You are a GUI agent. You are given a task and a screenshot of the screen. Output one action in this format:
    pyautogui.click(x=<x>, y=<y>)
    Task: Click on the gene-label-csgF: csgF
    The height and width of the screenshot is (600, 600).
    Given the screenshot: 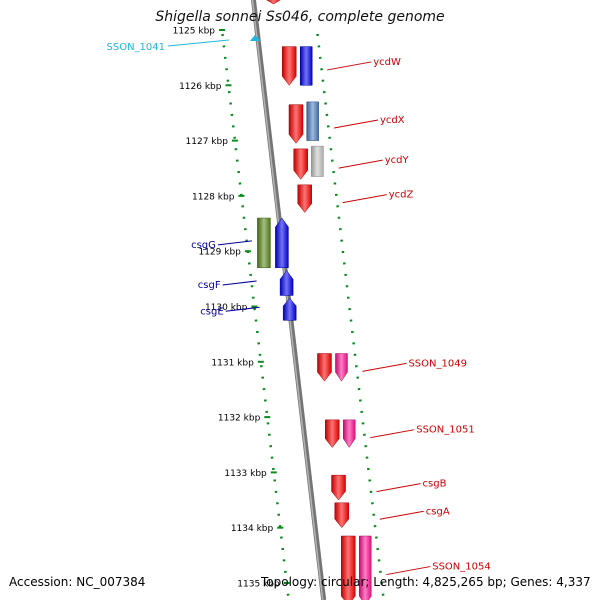 What is the action you would take?
    pyautogui.click(x=209, y=285)
    